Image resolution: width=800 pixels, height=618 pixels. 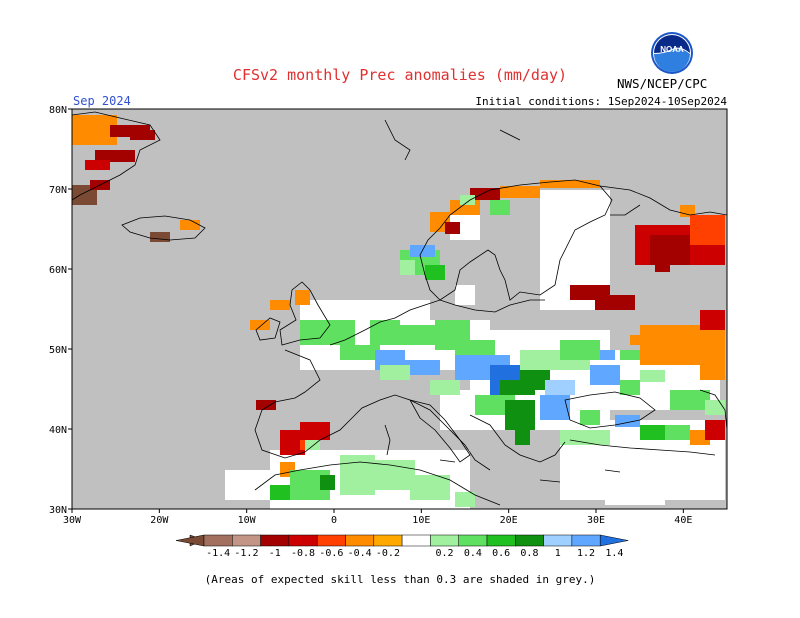 I want to click on legend-label: -1.2, so click(x=246, y=553).